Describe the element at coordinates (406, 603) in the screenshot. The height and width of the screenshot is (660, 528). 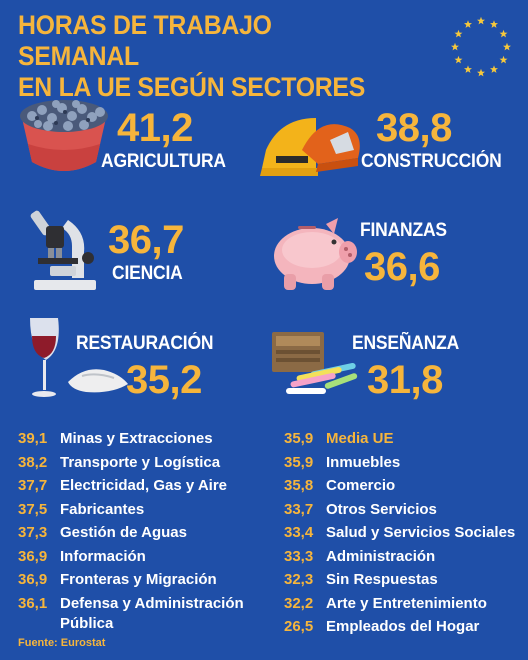
I see `list-item-name: Arte y Entretenimiento` at that location.